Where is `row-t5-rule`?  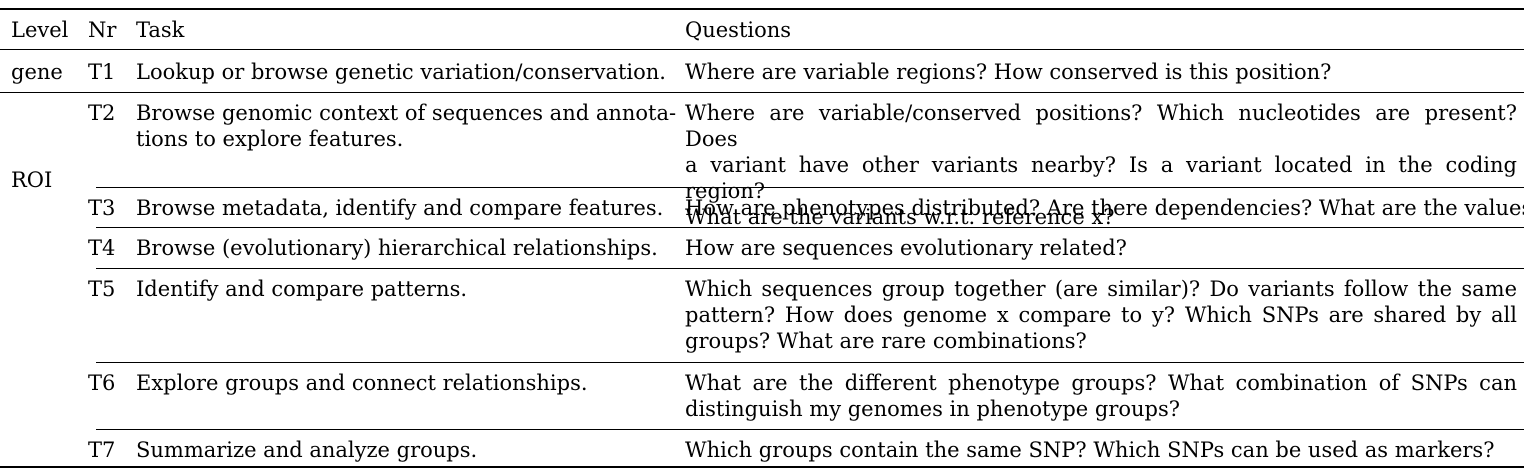 row-t5-rule is located at coordinates (810, 362).